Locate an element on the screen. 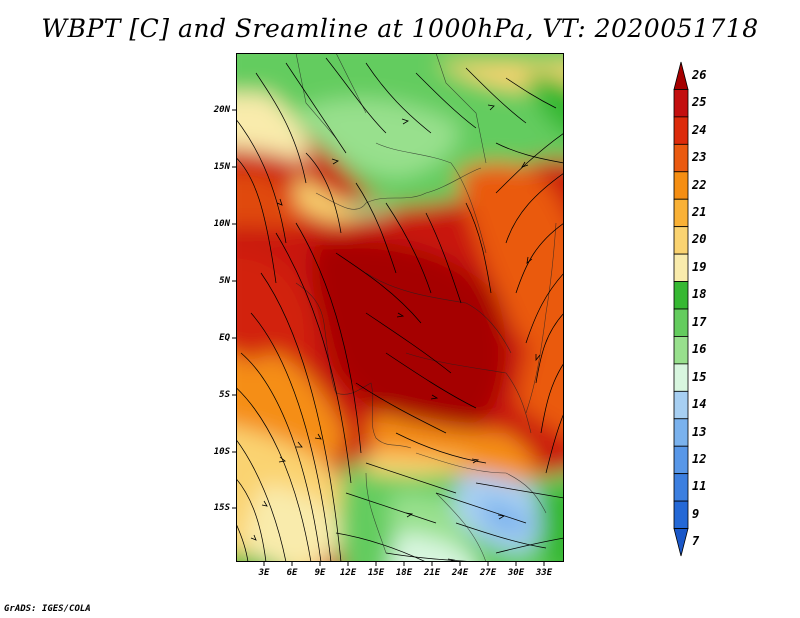 The width and height of the screenshot is (800, 618). colorbar-label: 21 is located at coordinates (699, 211).